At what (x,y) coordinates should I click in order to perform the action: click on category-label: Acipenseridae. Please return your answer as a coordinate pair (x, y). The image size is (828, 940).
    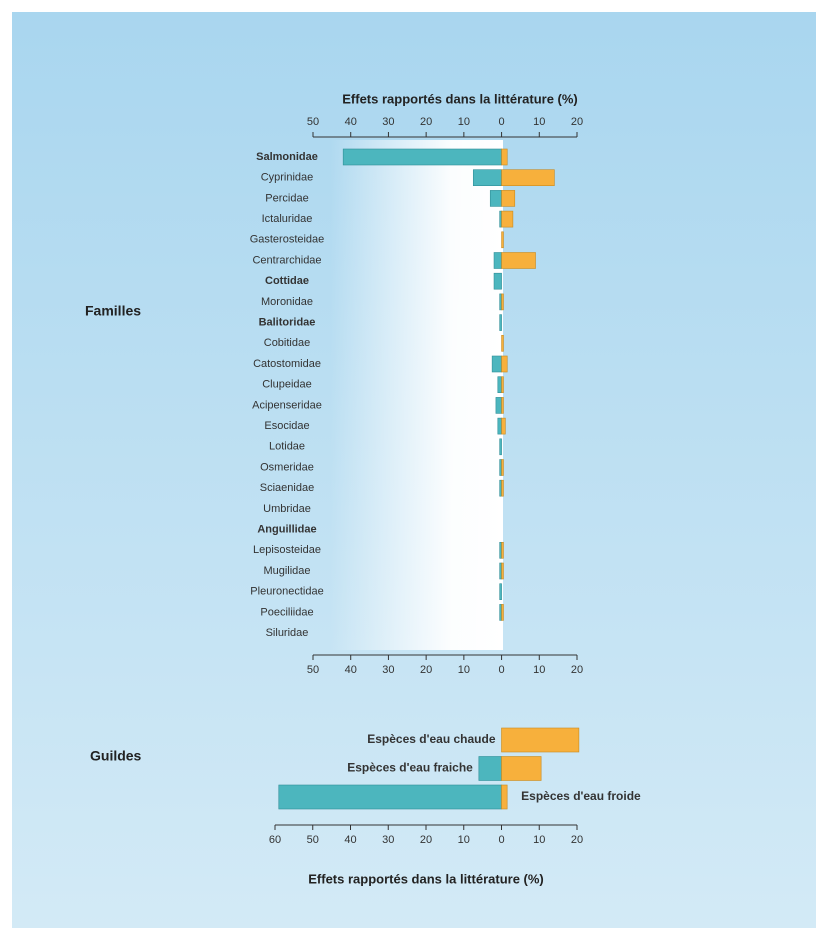
    Looking at the image, I should click on (287, 405).